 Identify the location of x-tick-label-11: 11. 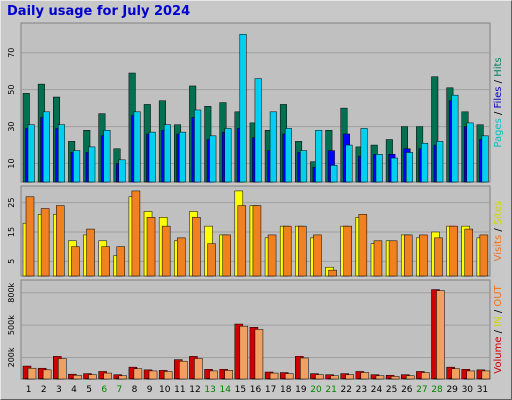
(179, 390).